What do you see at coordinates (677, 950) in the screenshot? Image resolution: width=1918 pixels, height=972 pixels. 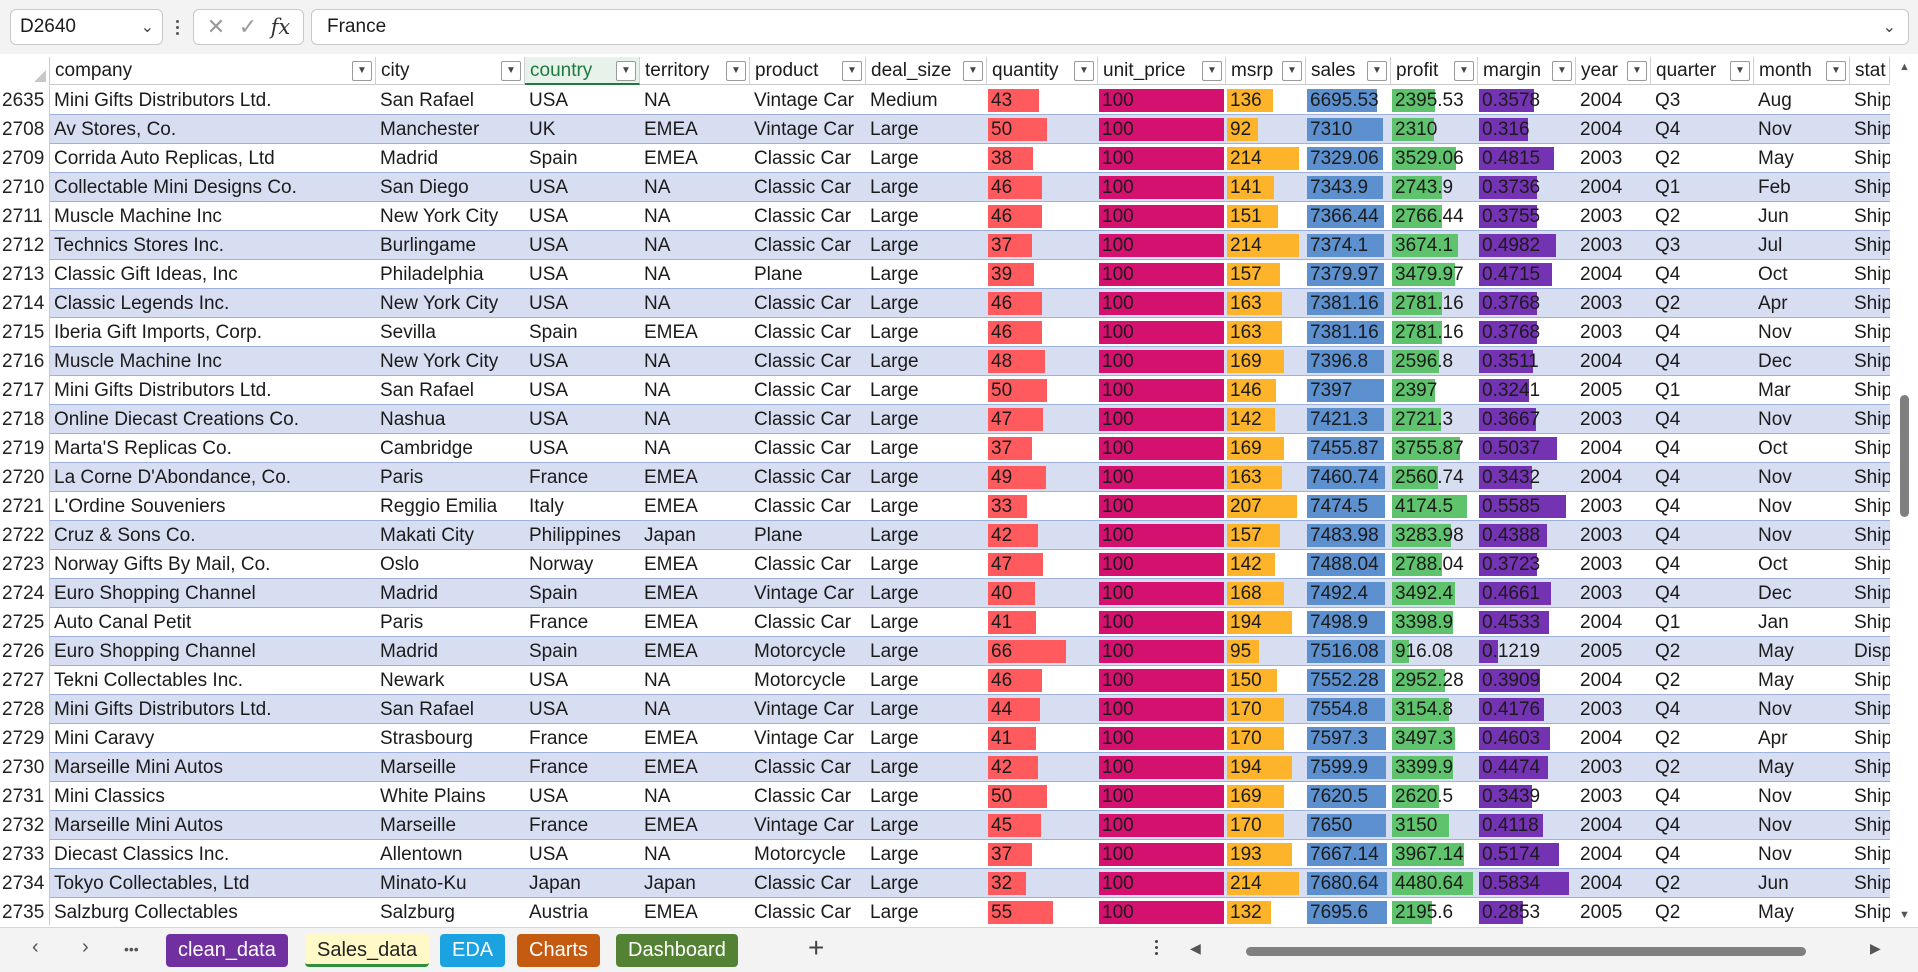 I see `sheet-tab-dashboard: Dashboard` at bounding box center [677, 950].